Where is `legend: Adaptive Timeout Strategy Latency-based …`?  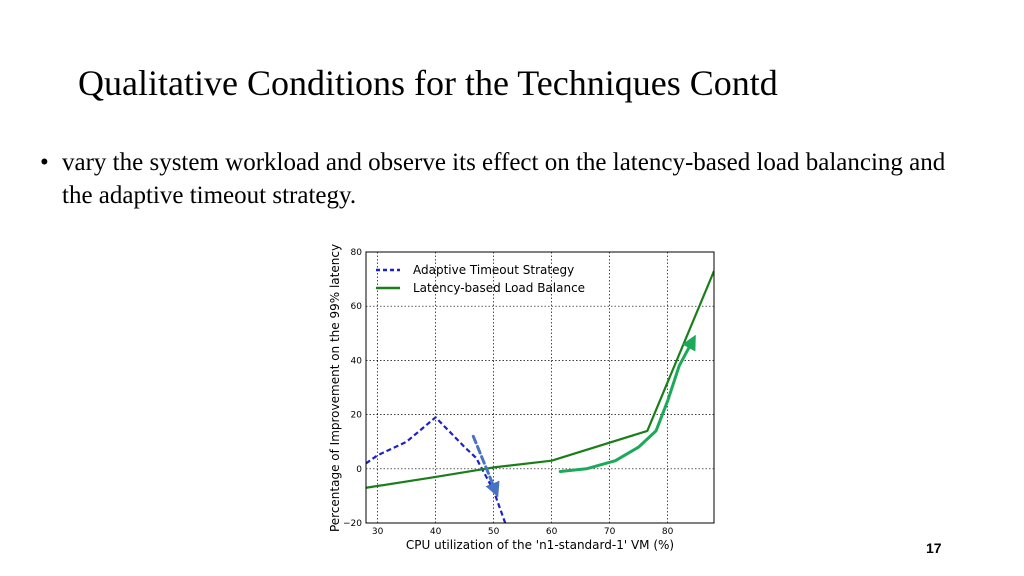
legend: Adaptive Timeout Strategy Latency-based … is located at coordinates (480, 279).